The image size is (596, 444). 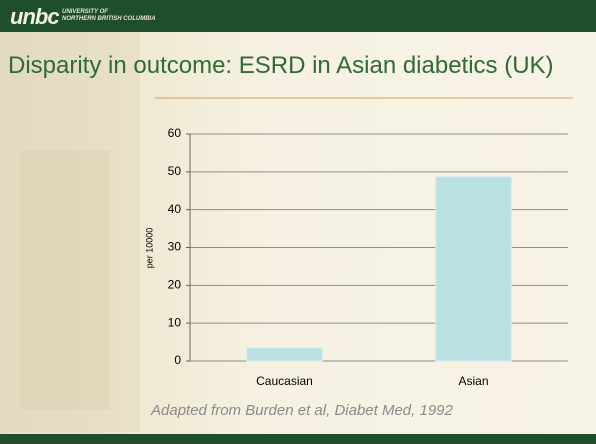 What do you see at coordinates (175, 285) in the screenshot?
I see `y-tick-label: 20` at bounding box center [175, 285].